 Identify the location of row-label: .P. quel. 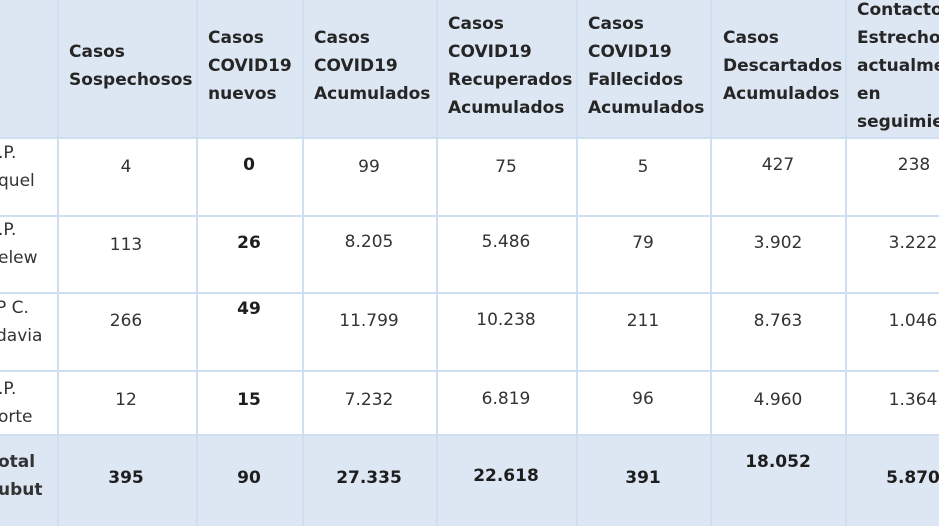
(17, 167).